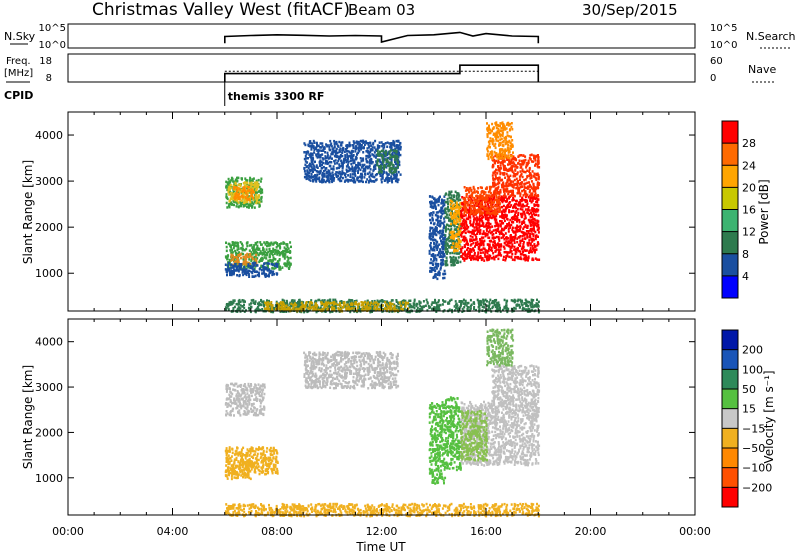 The height and width of the screenshot is (554, 800). Describe the element at coordinates (45, 61) in the screenshot. I see `freq-tick-top: 18` at that location.